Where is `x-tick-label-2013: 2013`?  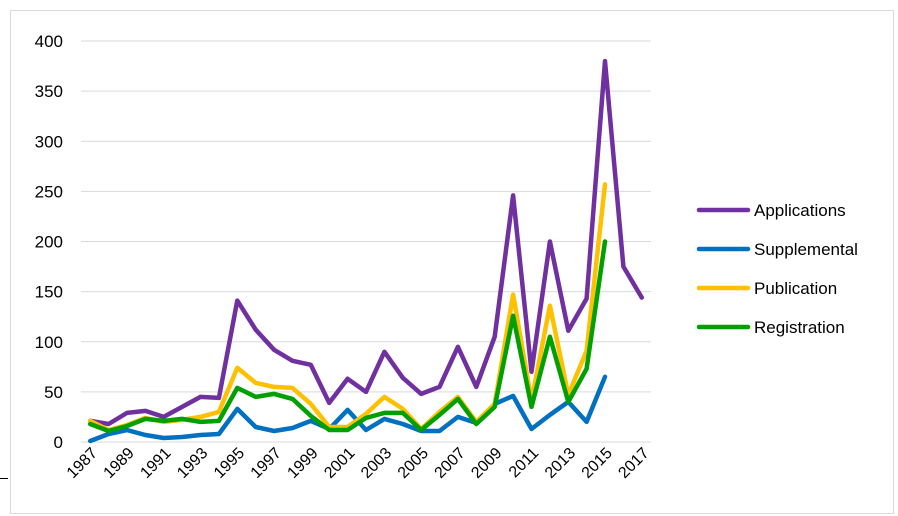
x-tick-label-2013: 2013 is located at coordinates (560, 463).